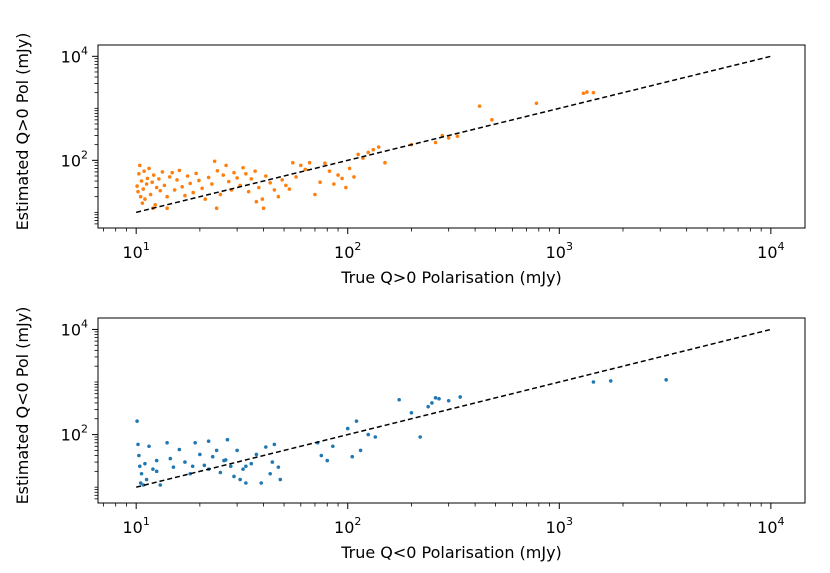 The height and width of the screenshot is (573, 830). I want to click on panel-bottom-ytick-label: 102, so click(74, 434).